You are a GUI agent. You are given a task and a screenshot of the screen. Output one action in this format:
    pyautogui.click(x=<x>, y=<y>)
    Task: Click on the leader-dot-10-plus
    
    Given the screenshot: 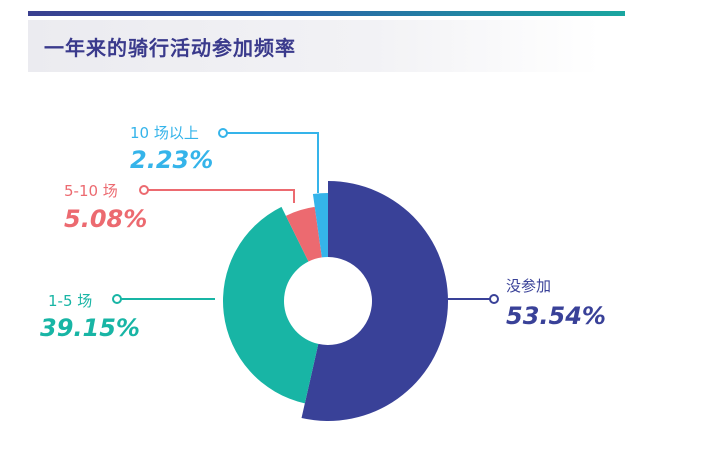 What is the action you would take?
    pyautogui.click(x=223, y=133)
    